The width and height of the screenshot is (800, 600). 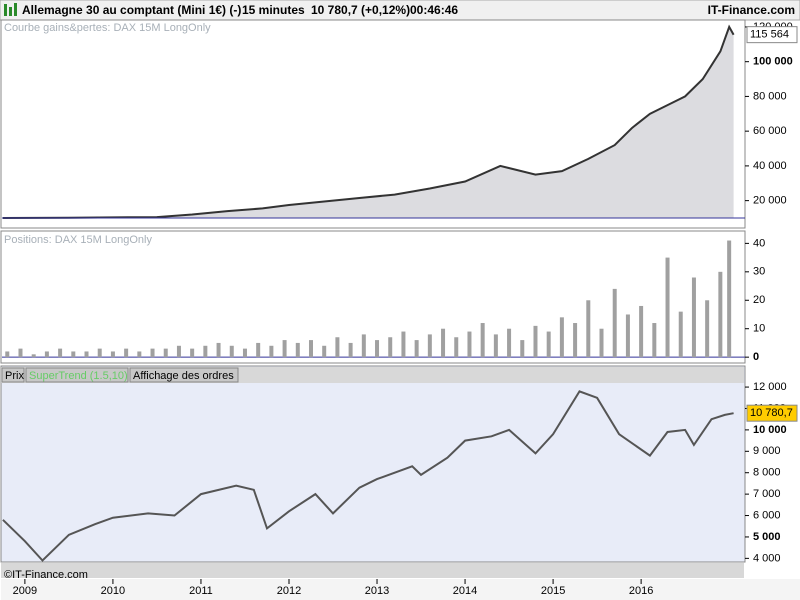 What do you see at coordinates (107, 28) in the screenshot?
I see `panel-title: Courbe gains&pertes: DAX 15M LongOnly` at bounding box center [107, 28].